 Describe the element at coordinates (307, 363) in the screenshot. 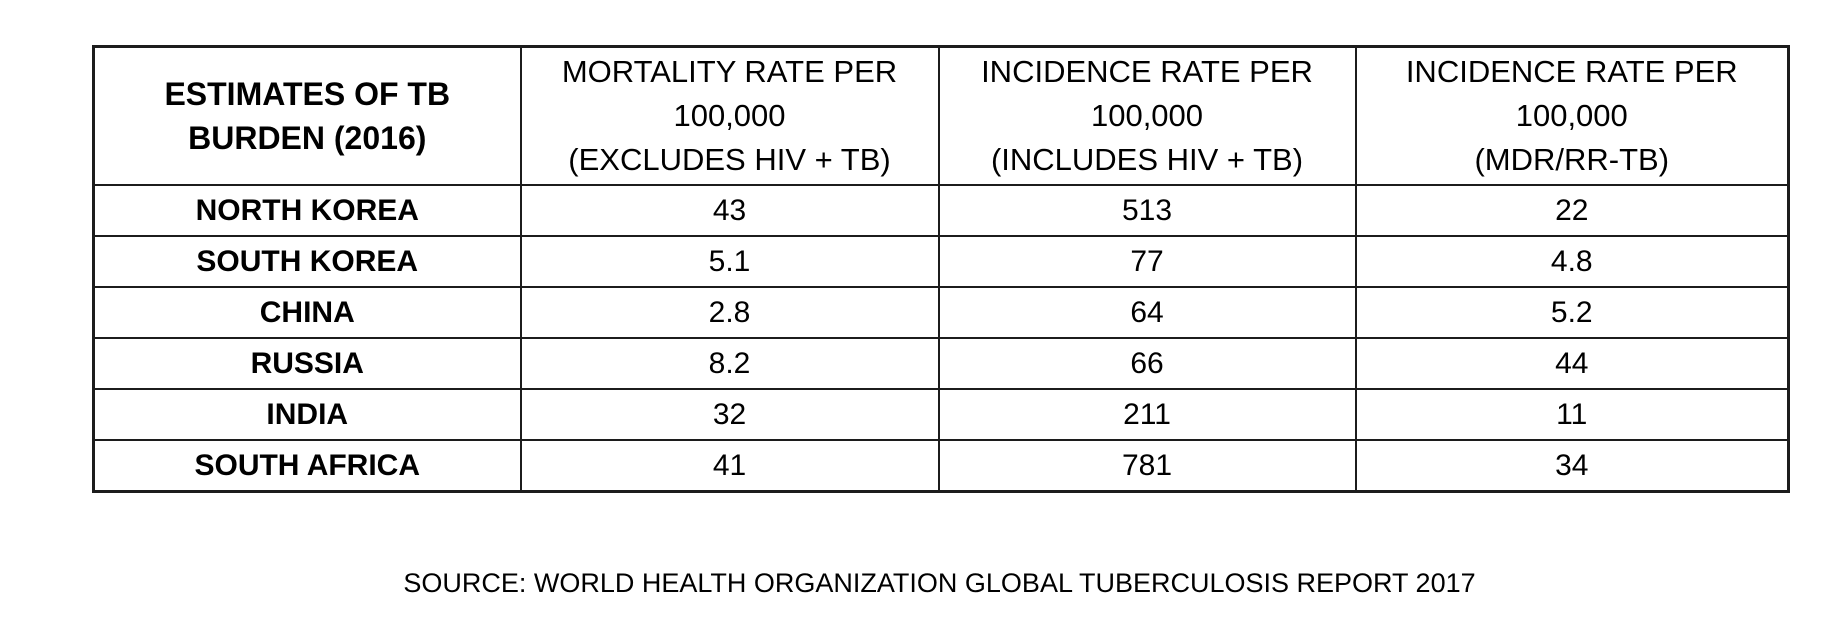

I see `country-label: RUSSIA` at that location.